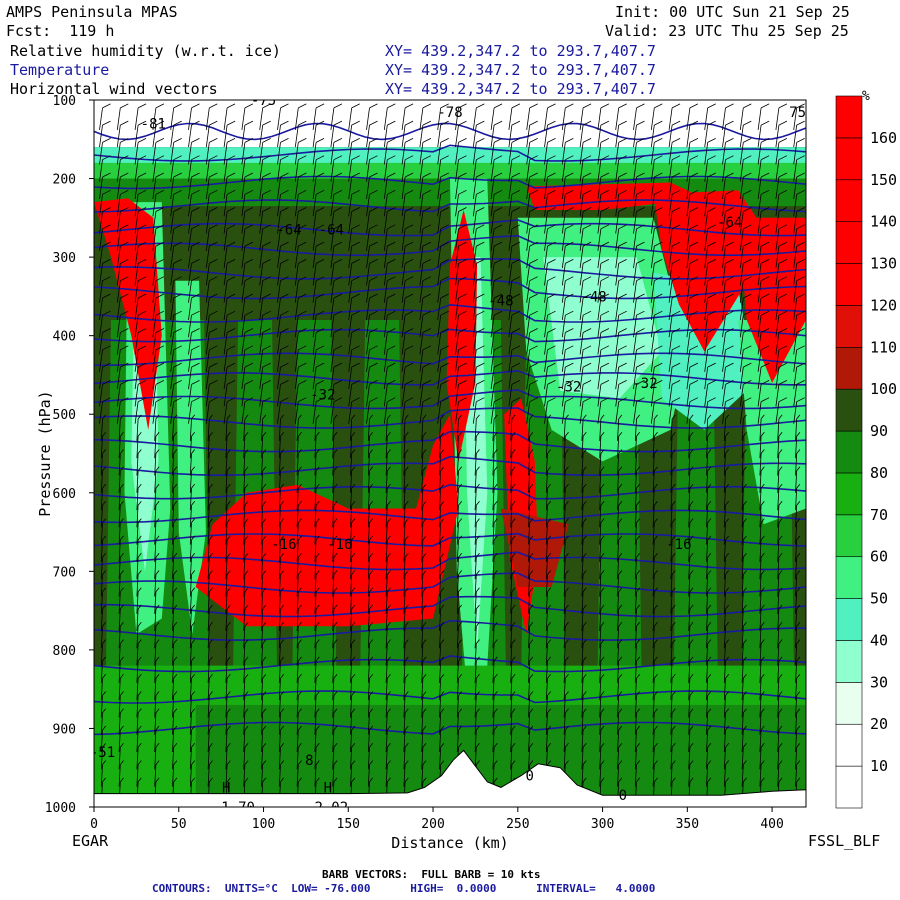  Describe the element at coordinates (732, 12) in the screenshot. I see `init-time: Init: 00 UTC Sun 21 Sep 25` at that location.